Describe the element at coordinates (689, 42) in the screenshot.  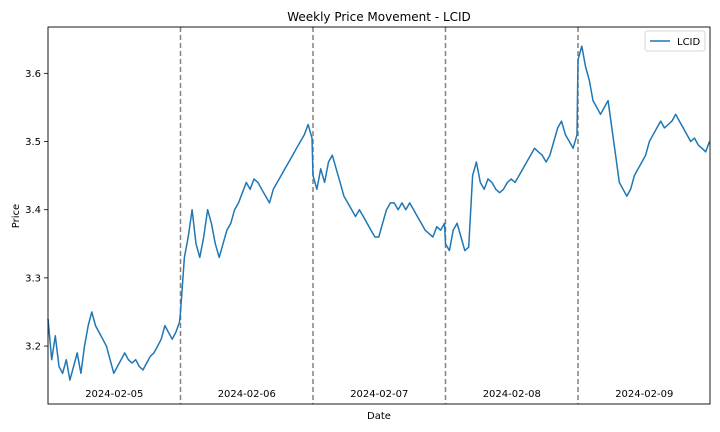
I see `legend-entry-lcid: LCID` at that location.